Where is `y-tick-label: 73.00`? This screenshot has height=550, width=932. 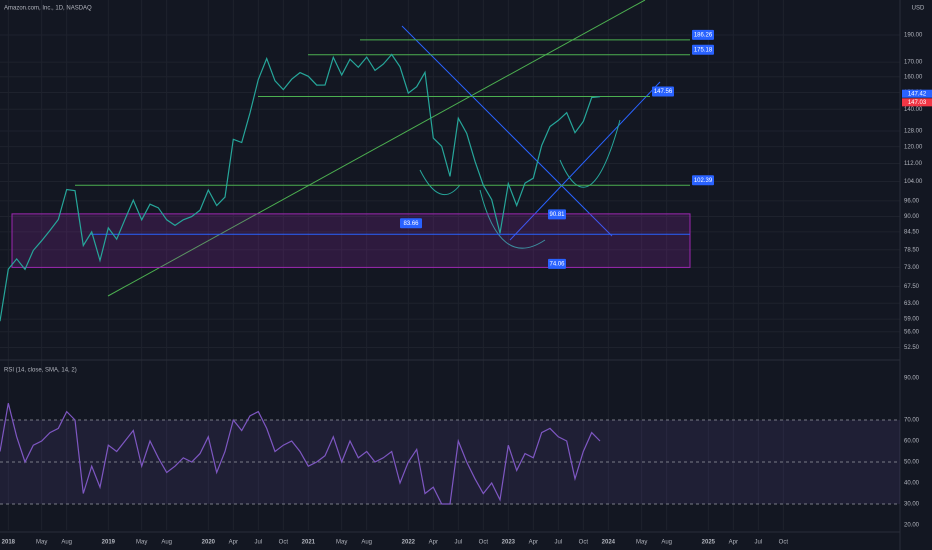
y-tick-label: 73.00 is located at coordinates (912, 268).